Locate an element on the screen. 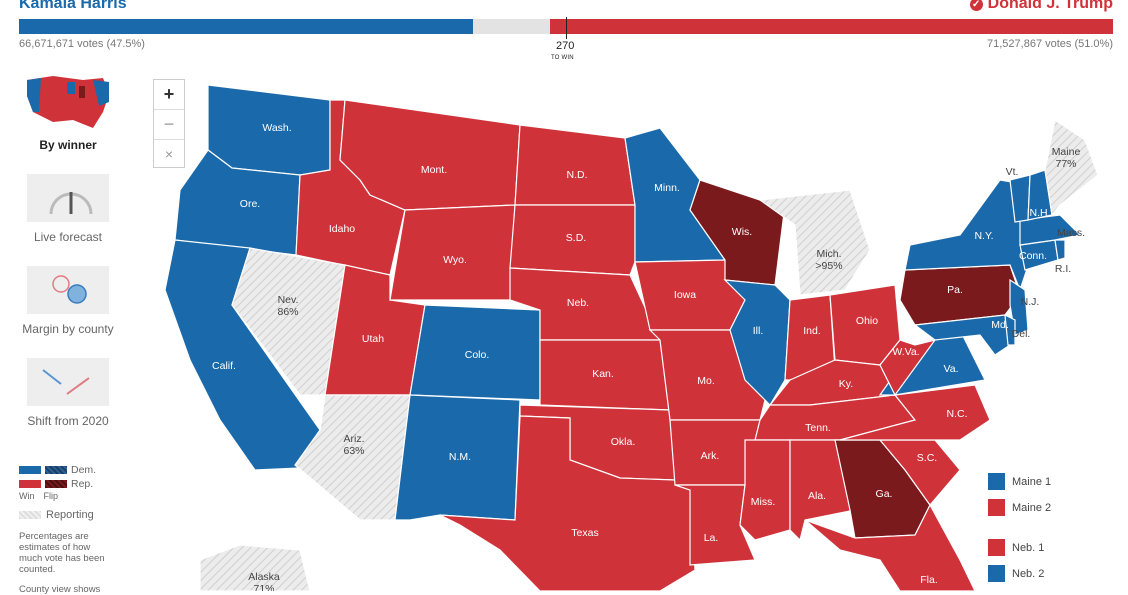 Image resolution: width=1128 pixels, height=595 pixels. district-label: Neb. 2 is located at coordinates (1028, 573).